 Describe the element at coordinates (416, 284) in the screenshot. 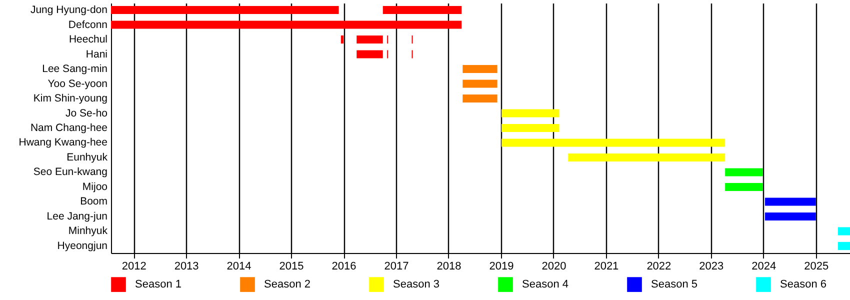

I see `legend-label: Season 3` at that location.